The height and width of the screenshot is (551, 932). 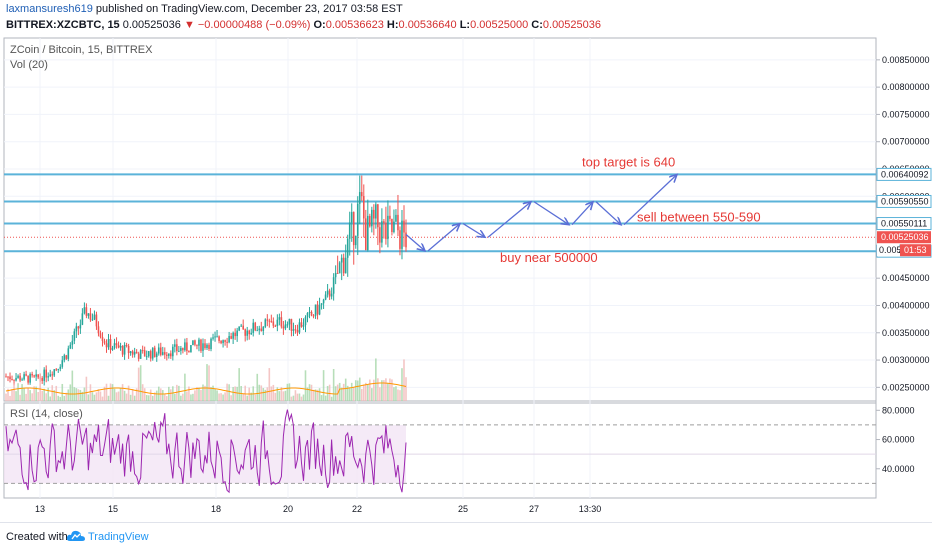 I want to click on close-label: C:, so click(x=537, y=25).